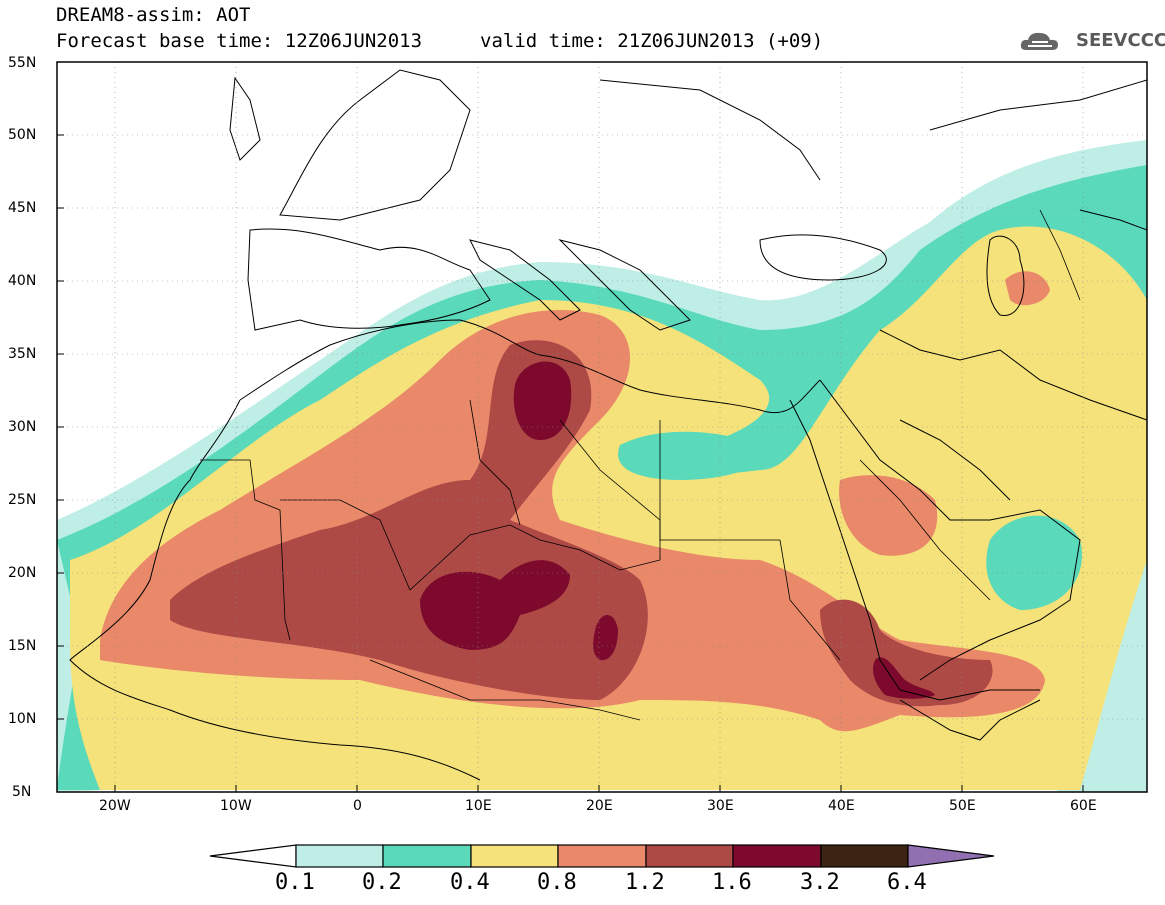 This screenshot has height=905, width=1165. What do you see at coordinates (22, 719) in the screenshot?
I see `lat-label: 10N` at bounding box center [22, 719].